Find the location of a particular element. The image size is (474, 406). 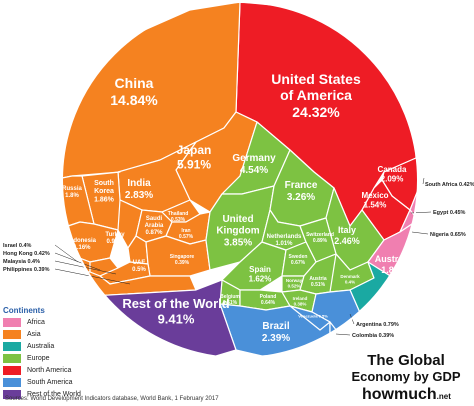

label-sweden: Sweden 0.67% is located at coordinates (298, 260).